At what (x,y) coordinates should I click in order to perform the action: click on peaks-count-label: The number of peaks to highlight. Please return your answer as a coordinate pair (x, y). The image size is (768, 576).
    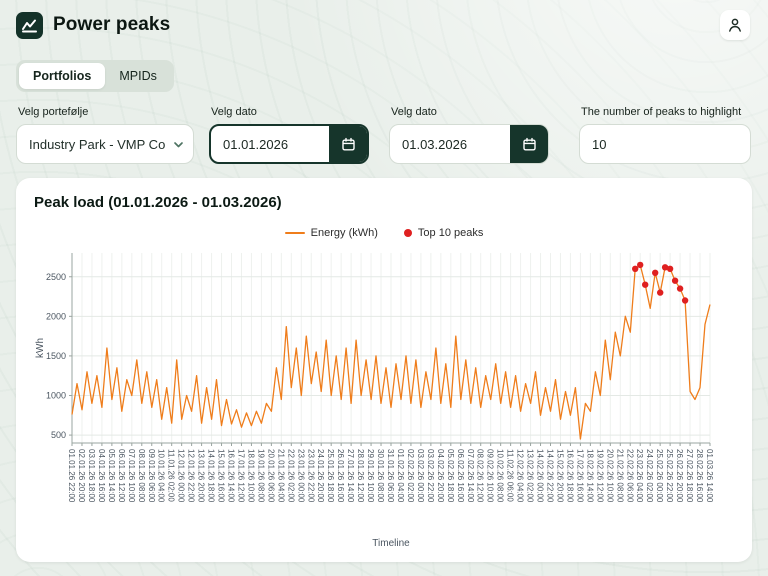
    Looking at the image, I should click on (661, 112).